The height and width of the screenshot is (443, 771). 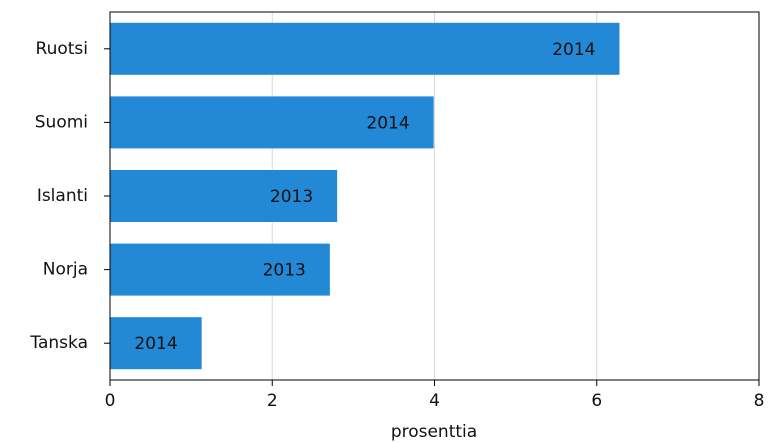 I want to click on y-tick-label: Islanti, so click(x=62, y=196).